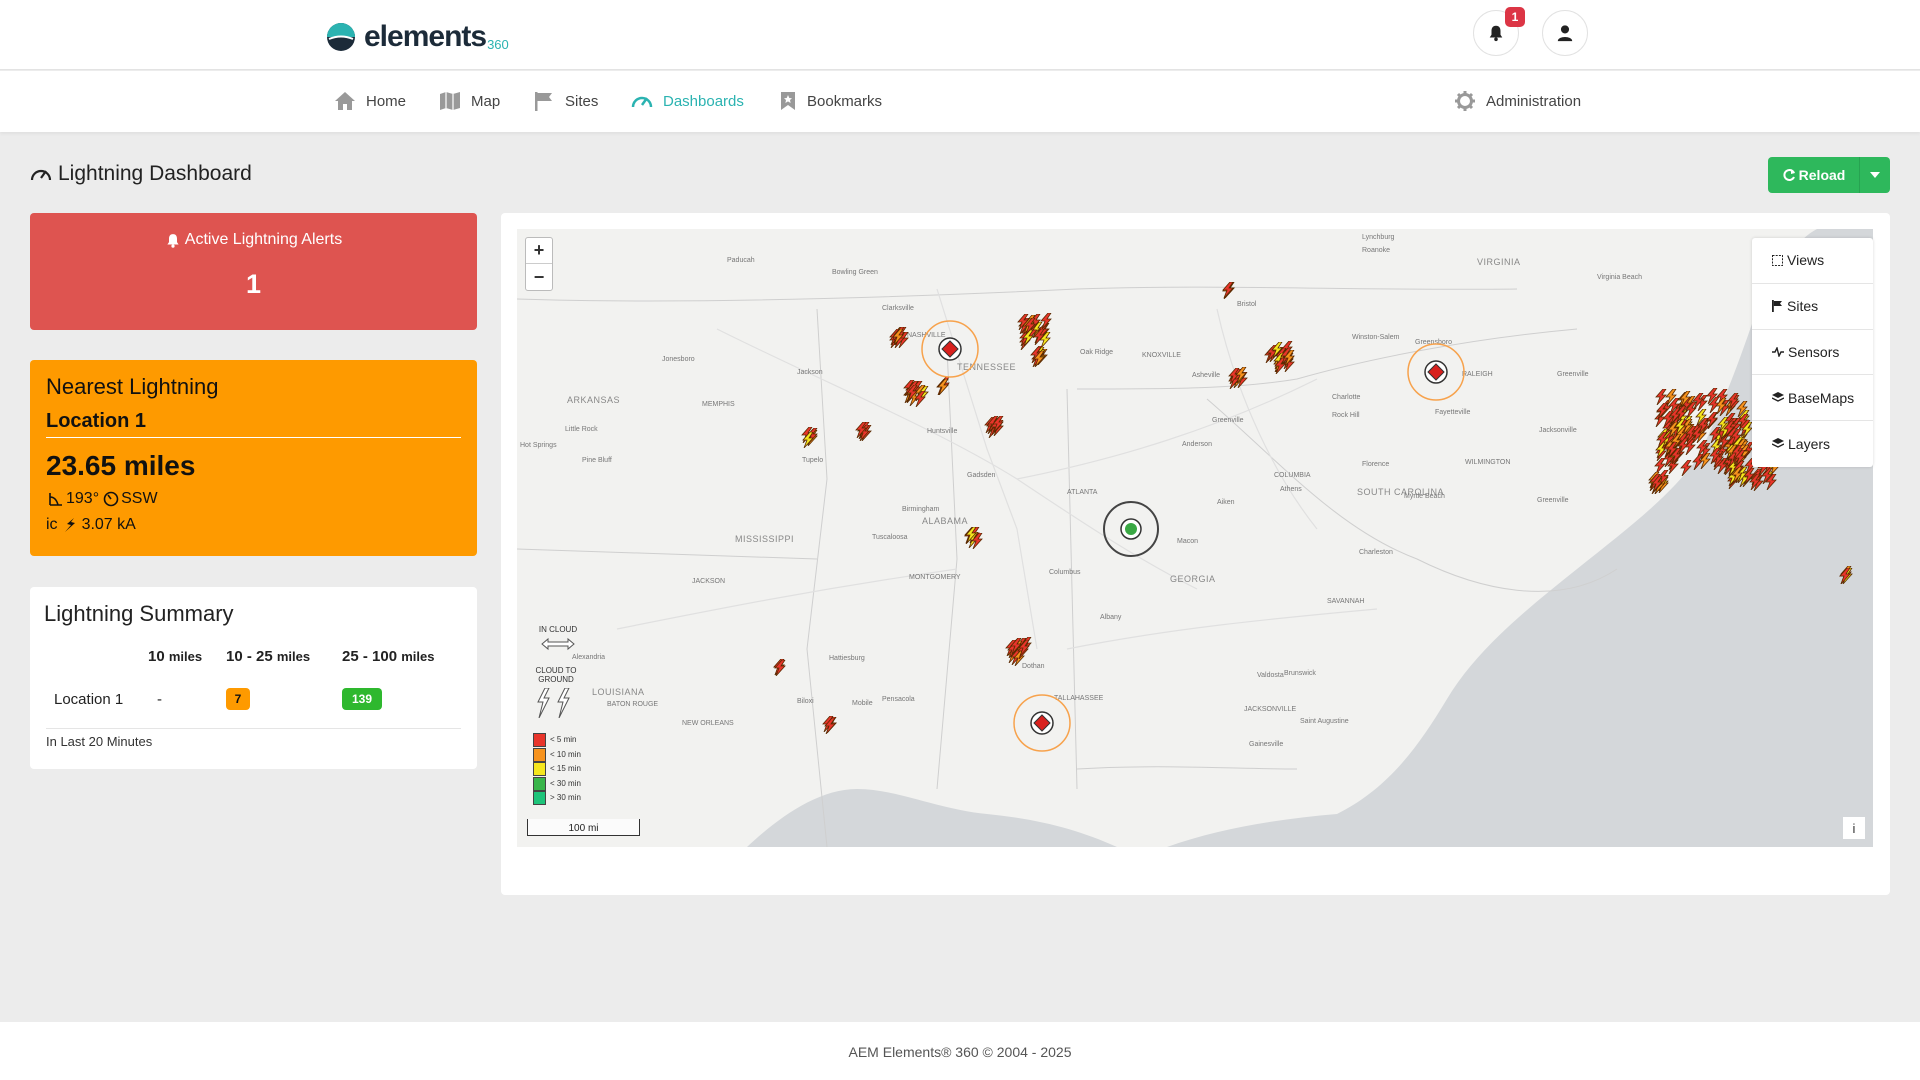  I want to click on zoom-in-button: +, so click(539, 251).